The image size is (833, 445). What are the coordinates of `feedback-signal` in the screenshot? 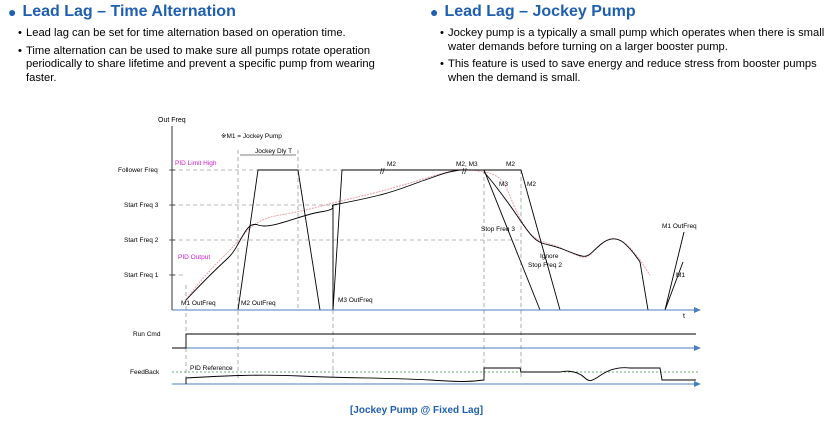 It's located at (440, 375).